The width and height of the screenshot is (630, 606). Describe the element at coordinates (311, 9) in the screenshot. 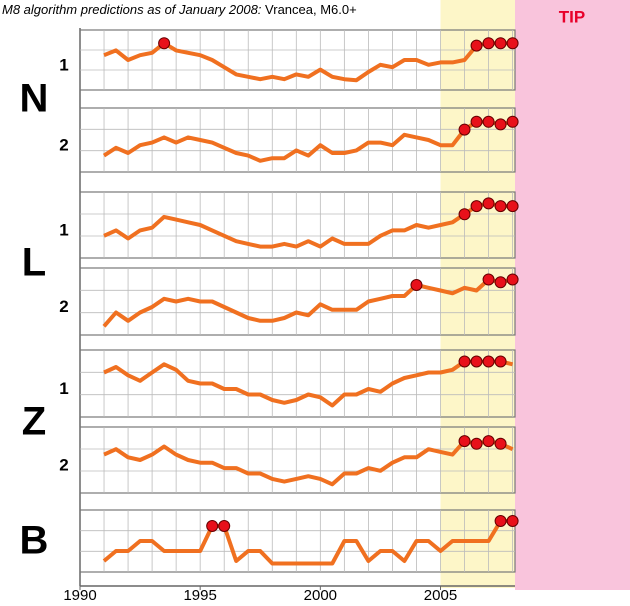

I see `chart-subtitle: Vrancea, M6.0+` at that location.